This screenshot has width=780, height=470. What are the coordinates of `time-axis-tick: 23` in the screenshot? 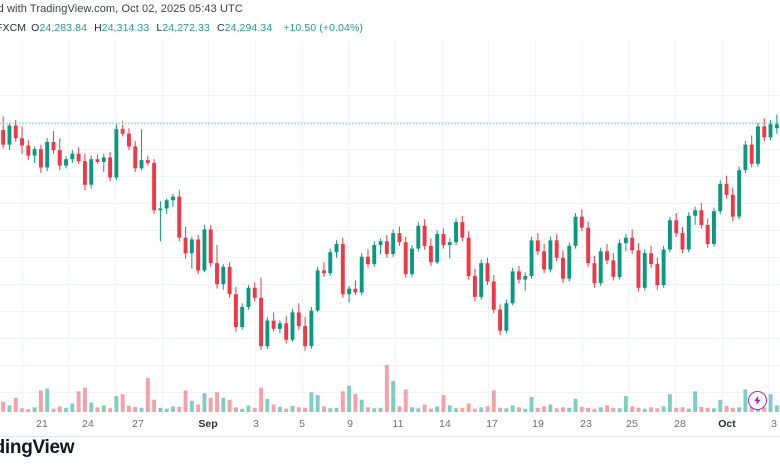 It's located at (586, 424).